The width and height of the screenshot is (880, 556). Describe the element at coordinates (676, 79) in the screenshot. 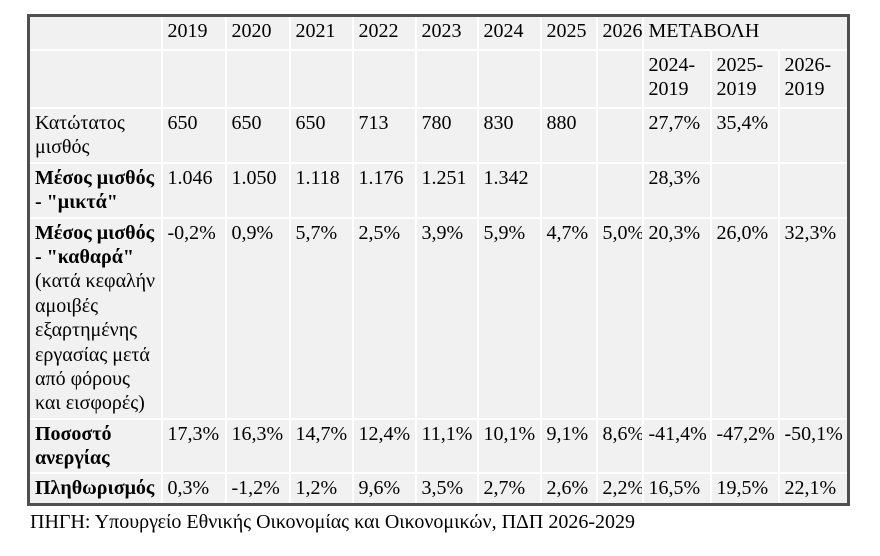

I see `change-period-header: 2024- 2019` at that location.